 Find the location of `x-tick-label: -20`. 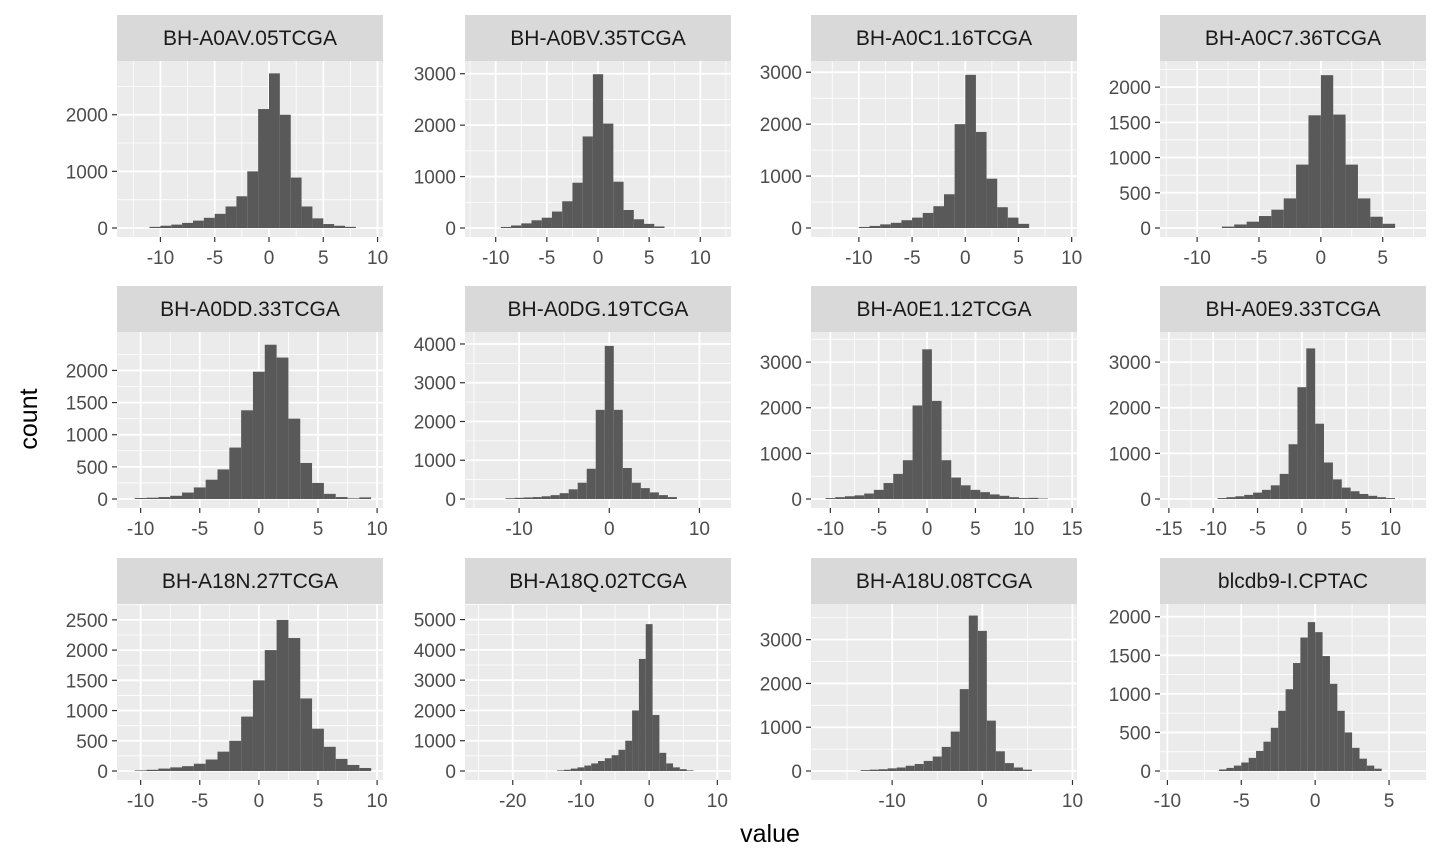

x-tick-label: -20 is located at coordinates (512, 801).